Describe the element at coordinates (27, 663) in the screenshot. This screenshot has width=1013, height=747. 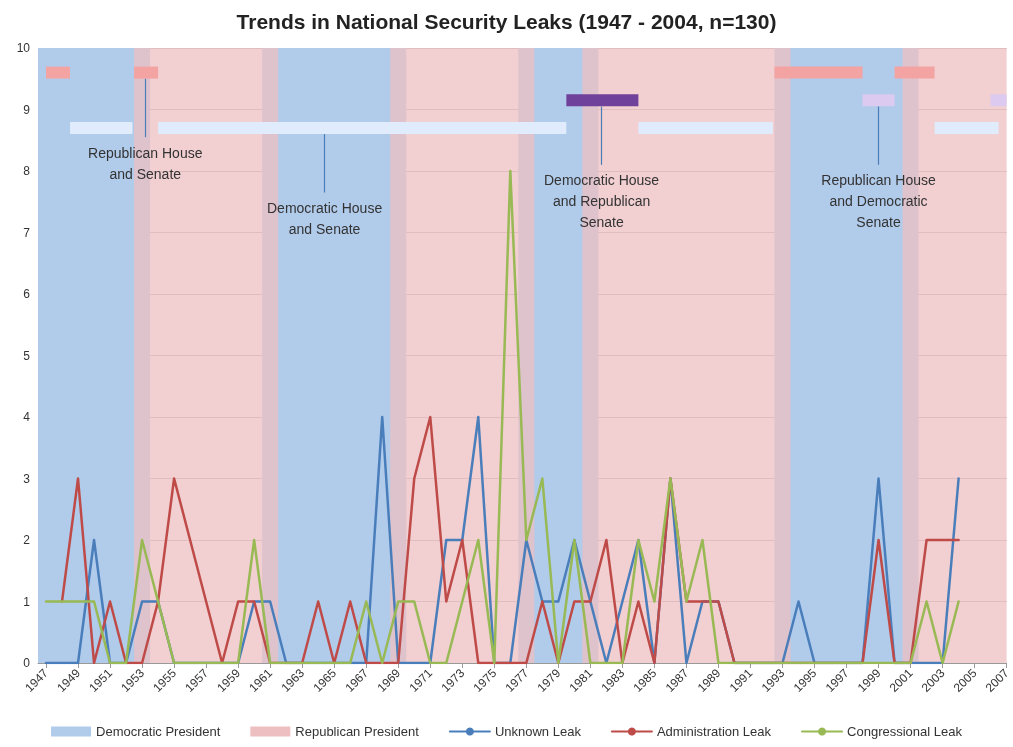
I see `y-tick-label: 0` at that location.